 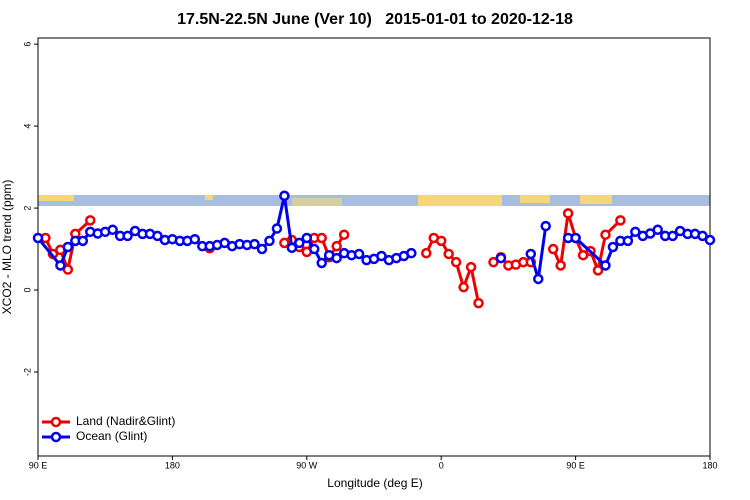 What do you see at coordinates (27, 208) in the screenshot?
I see `y-tick-label: 2` at bounding box center [27, 208].